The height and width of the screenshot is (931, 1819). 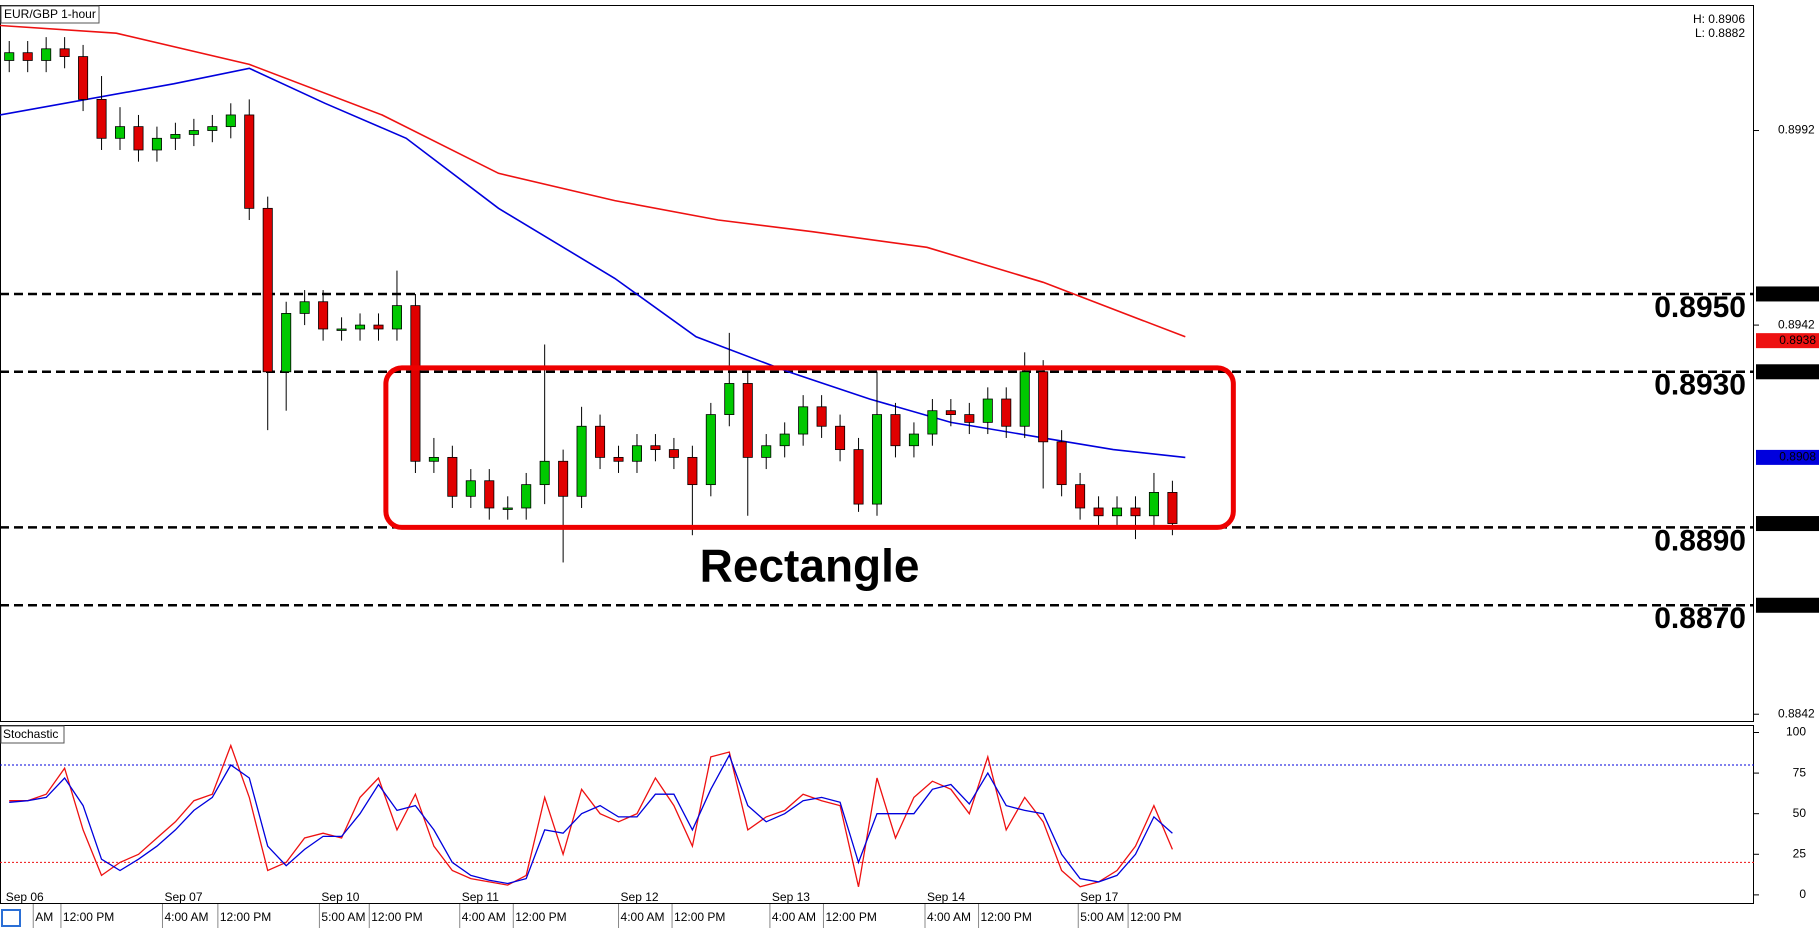 What do you see at coordinates (1700, 618) in the screenshot?
I see `level-label: 0.8870` at bounding box center [1700, 618].